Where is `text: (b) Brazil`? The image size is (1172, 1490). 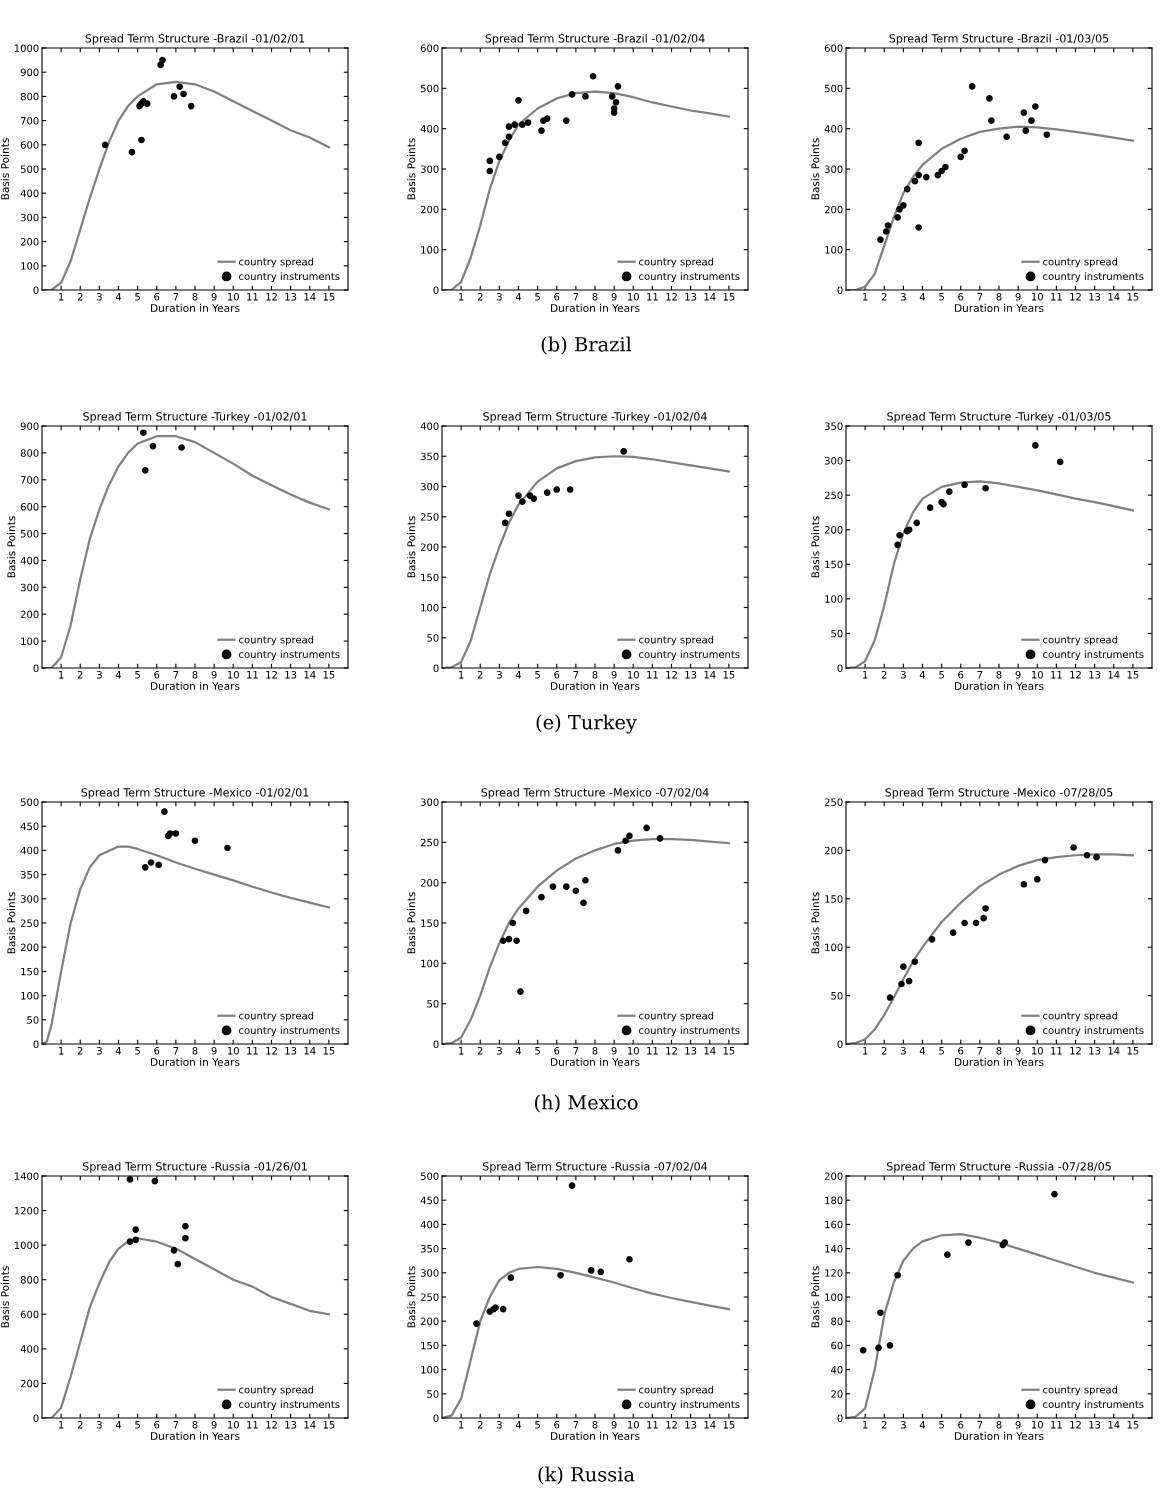 text: (b) Brazil is located at coordinates (586, 345).